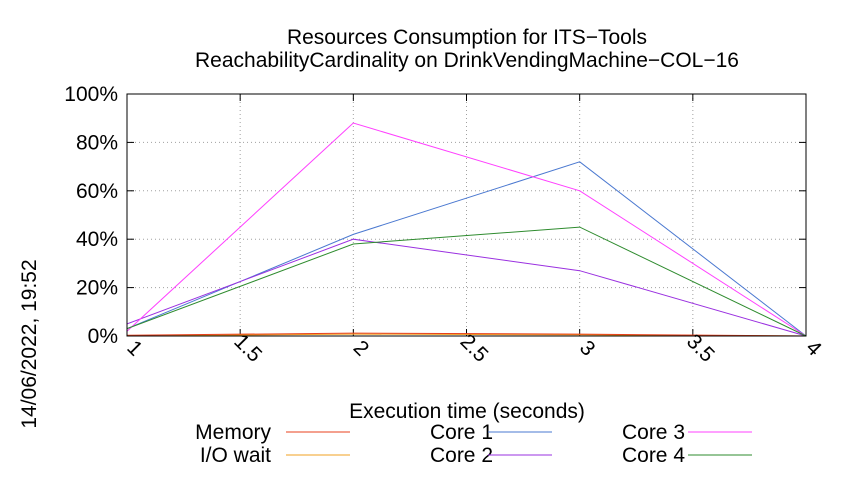 The image size is (850, 480). Describe the element at coordinates (461, 432) in the screenshot. I see `legend-label-core-1: Core 1` at that location.